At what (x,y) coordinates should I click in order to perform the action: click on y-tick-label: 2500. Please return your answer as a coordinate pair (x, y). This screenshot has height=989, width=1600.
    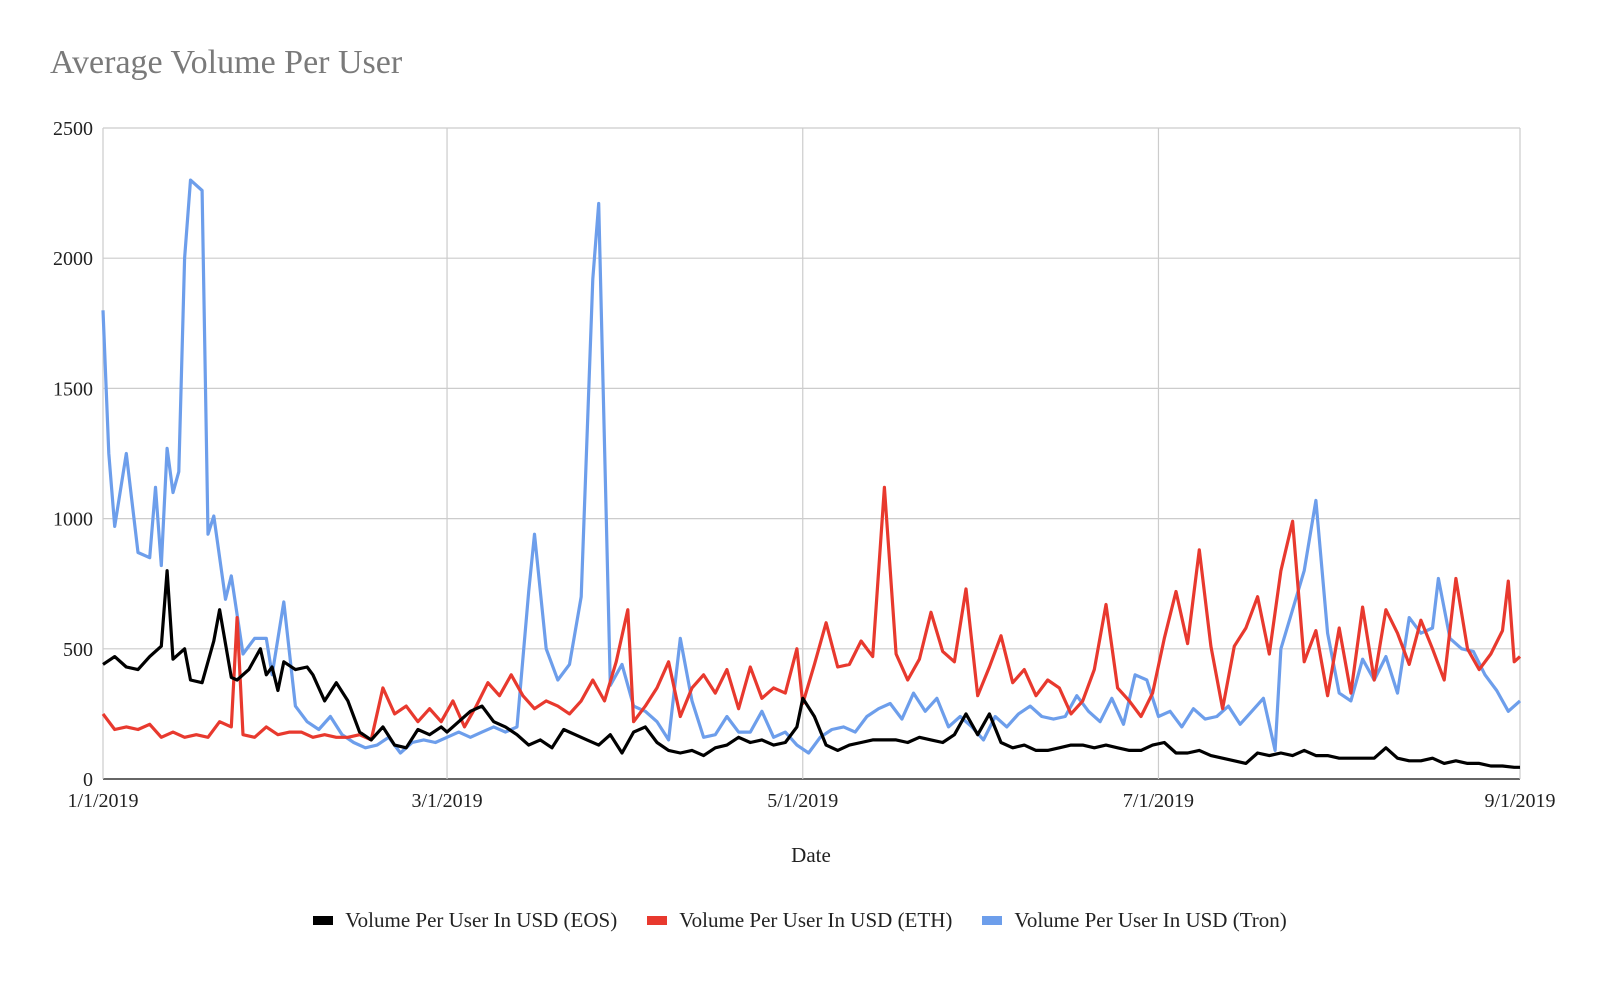
    Looking at the image, I should click on (73, 129).